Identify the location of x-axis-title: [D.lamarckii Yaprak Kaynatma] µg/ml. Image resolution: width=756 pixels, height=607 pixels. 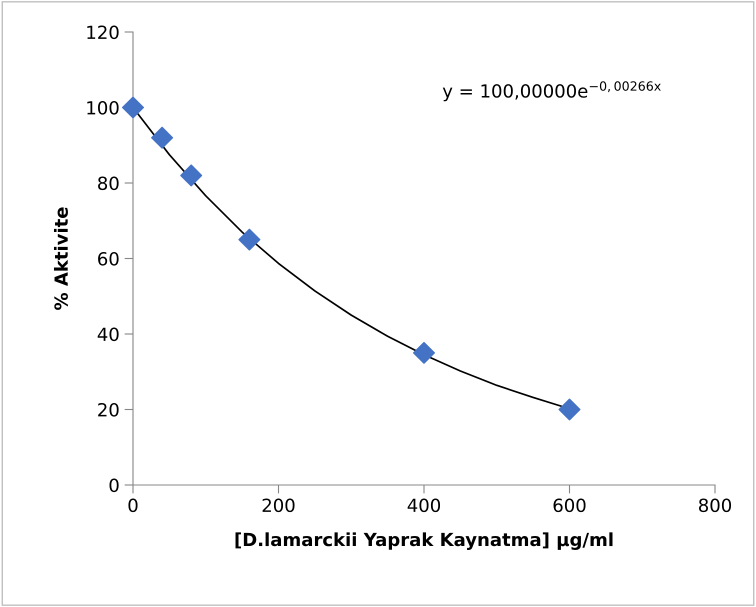
(424, 541).